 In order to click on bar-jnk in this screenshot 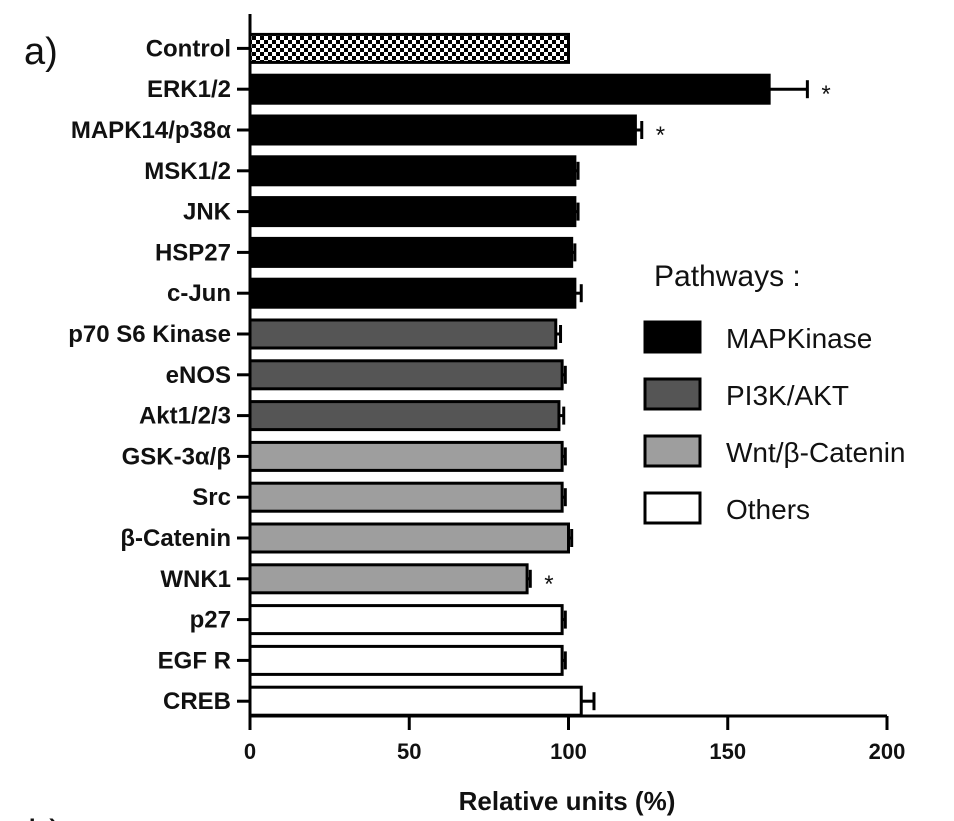, I will do `click(412, 212)`.